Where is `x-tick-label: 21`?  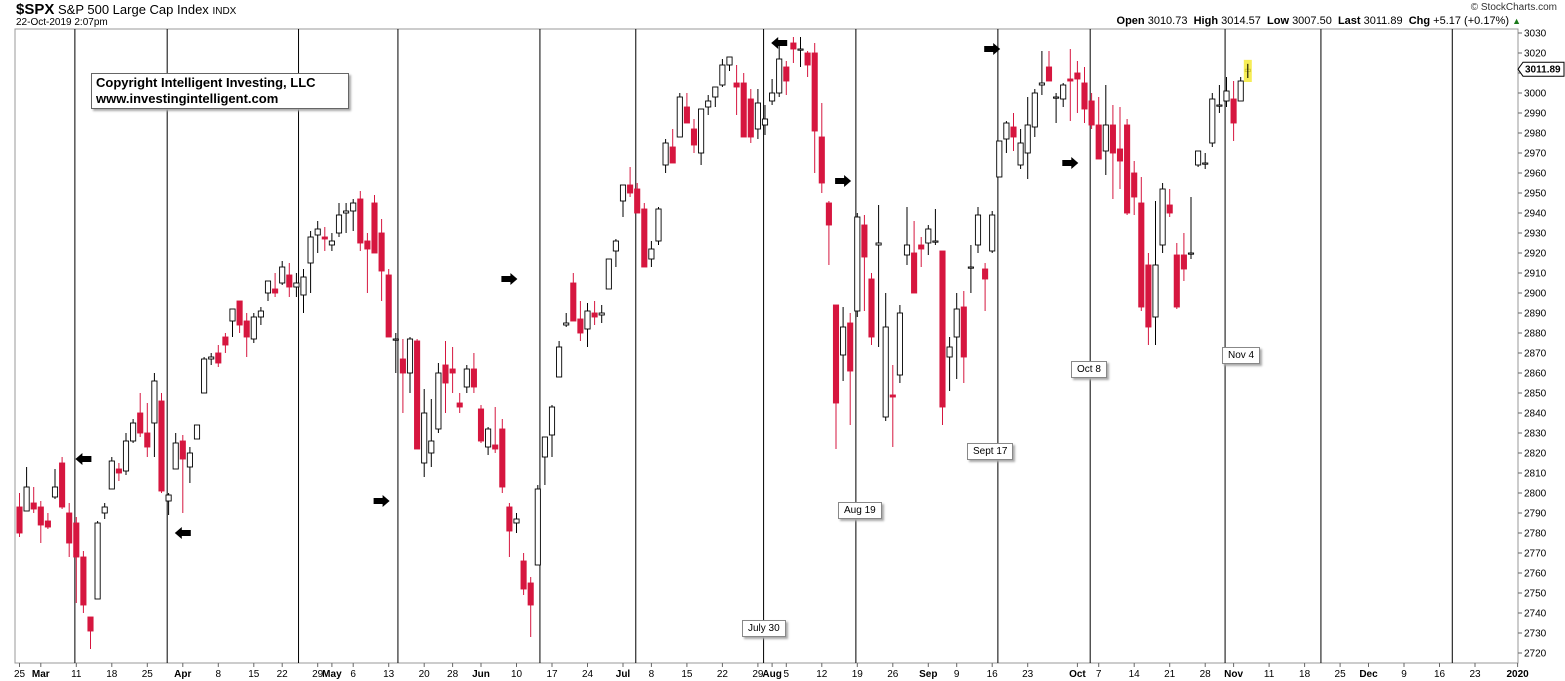
x-tick-label: 21 is located at coordinates (1170, 674).